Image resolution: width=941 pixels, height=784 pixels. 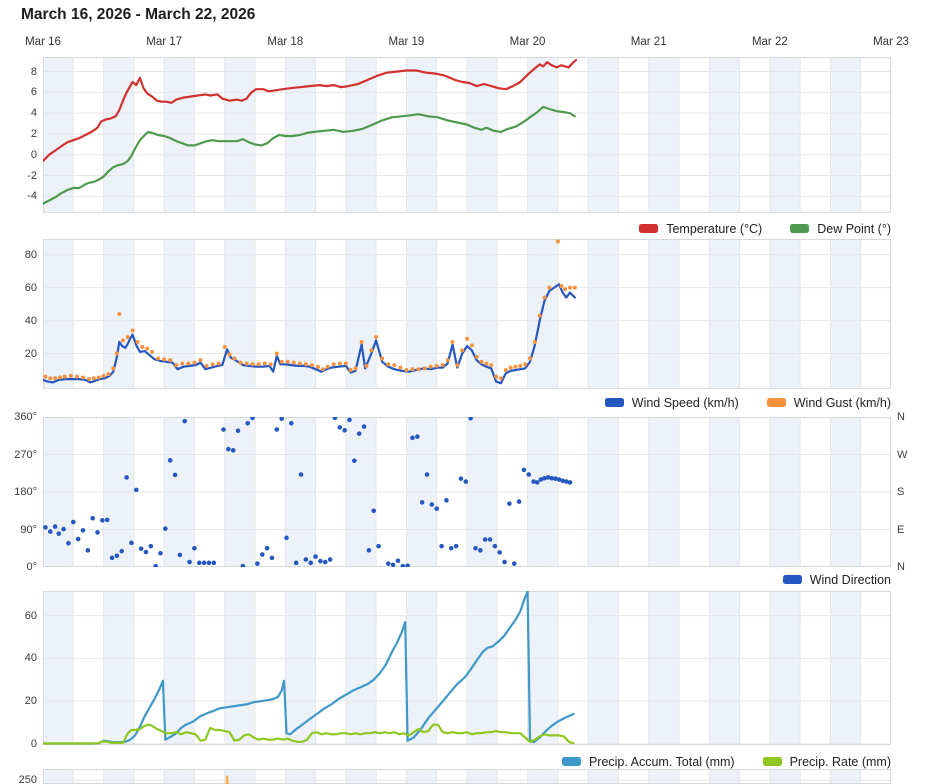 I want to click on legend-label: Wind Direction, so click(x=850, y=579).